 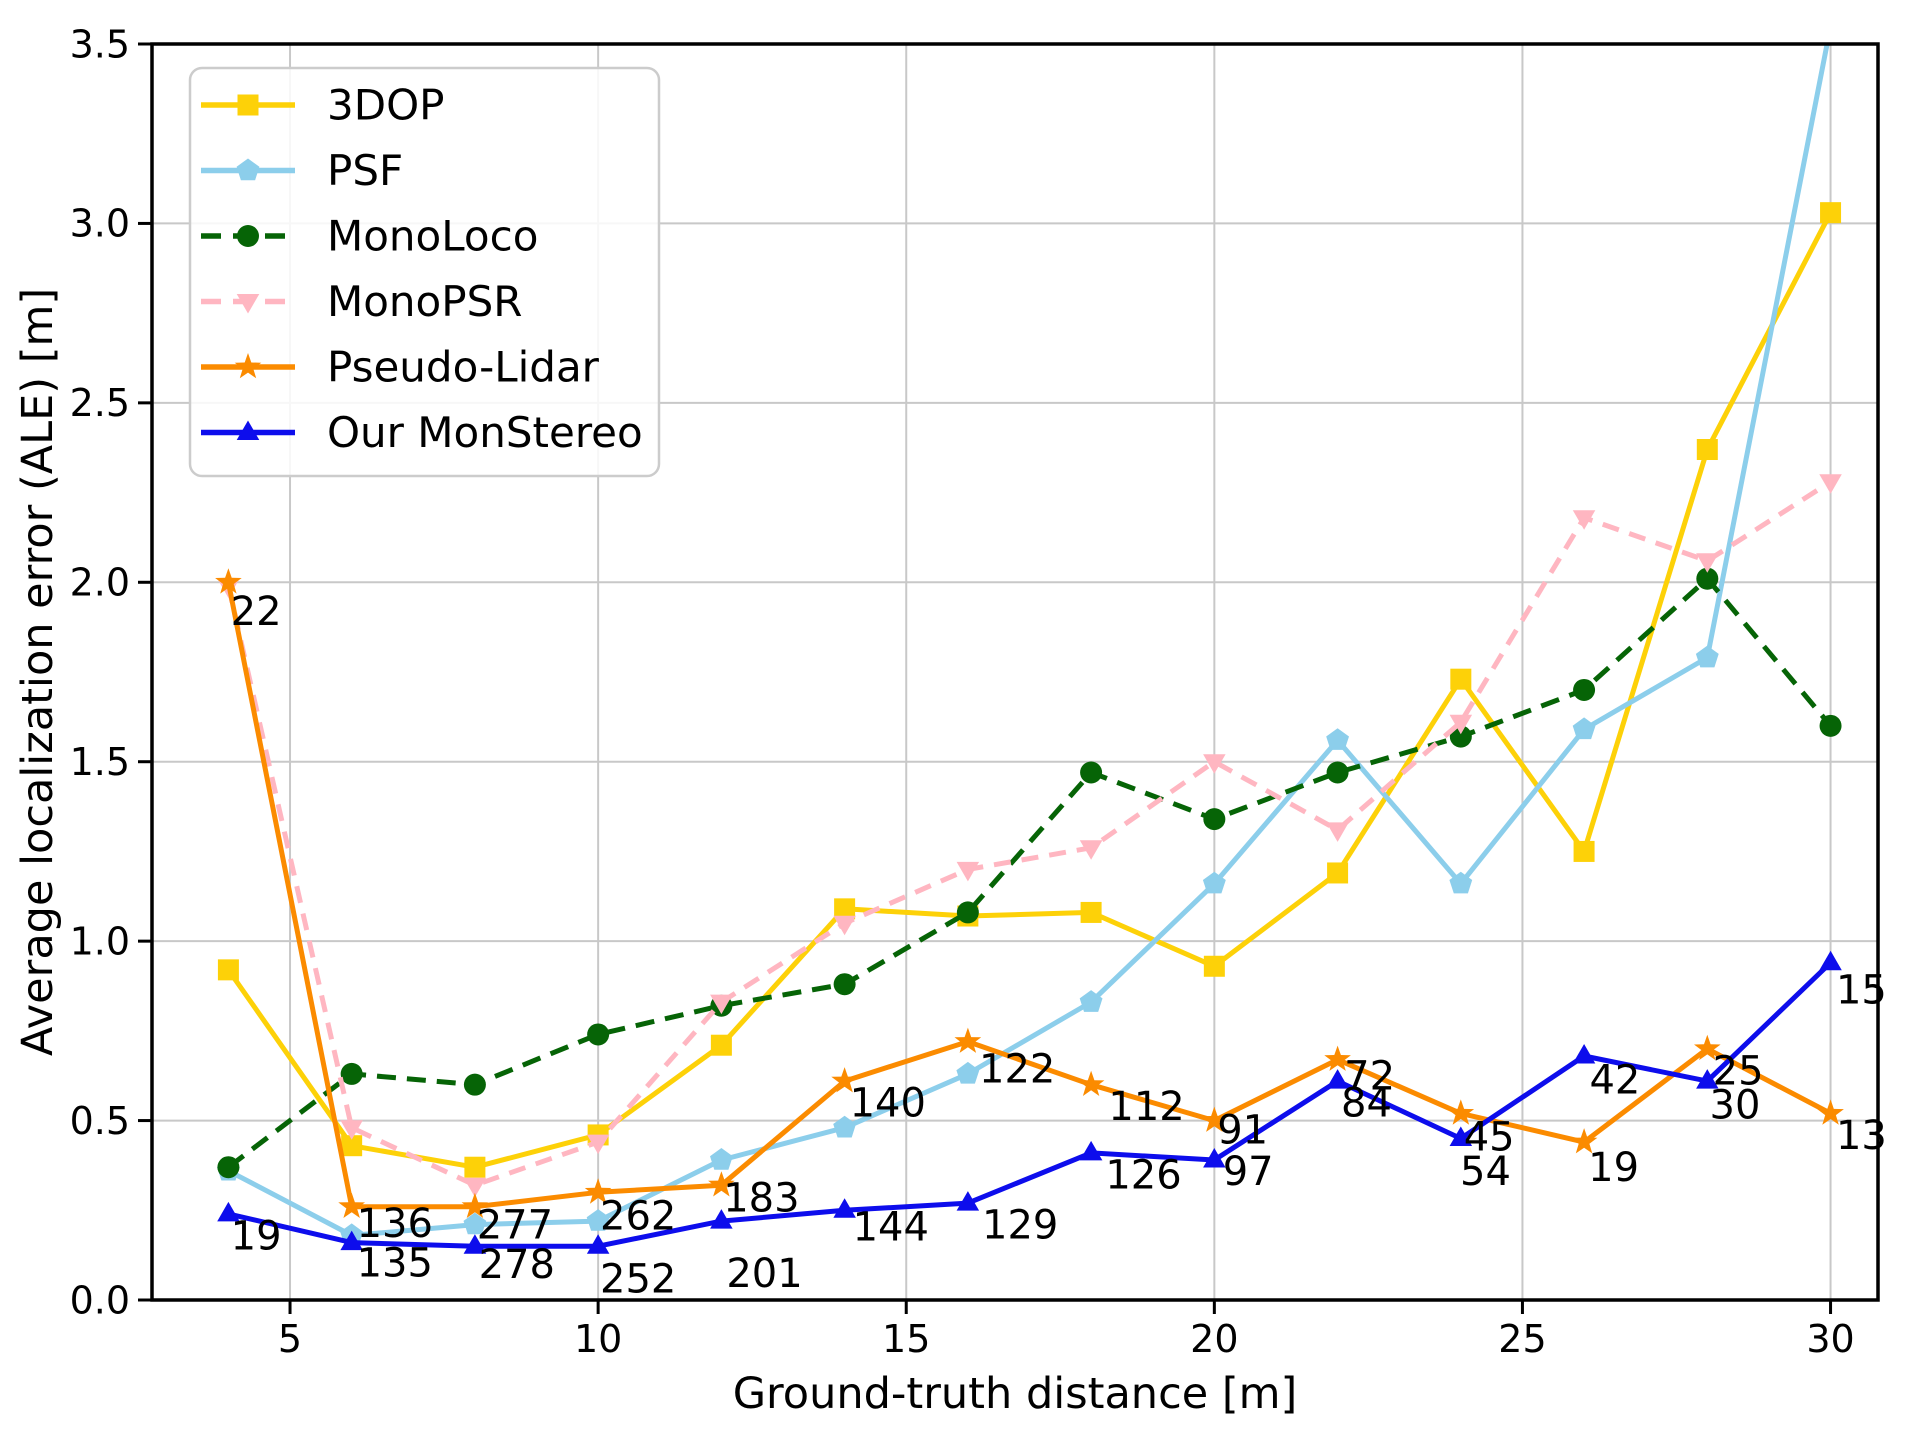 What do you see at coordinates (1735, 1105) in the screenshot?
I see `count-annotation: 30` at bounding box center [1735, 1105].